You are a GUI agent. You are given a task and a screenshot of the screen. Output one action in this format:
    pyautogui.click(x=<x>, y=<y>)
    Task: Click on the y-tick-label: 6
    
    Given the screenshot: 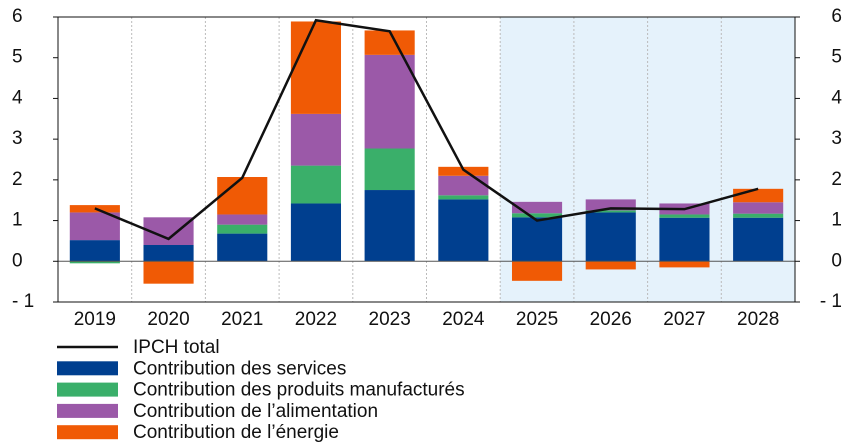 What is the action you would take?
    pyautogui.click(x=17, y=16)
    